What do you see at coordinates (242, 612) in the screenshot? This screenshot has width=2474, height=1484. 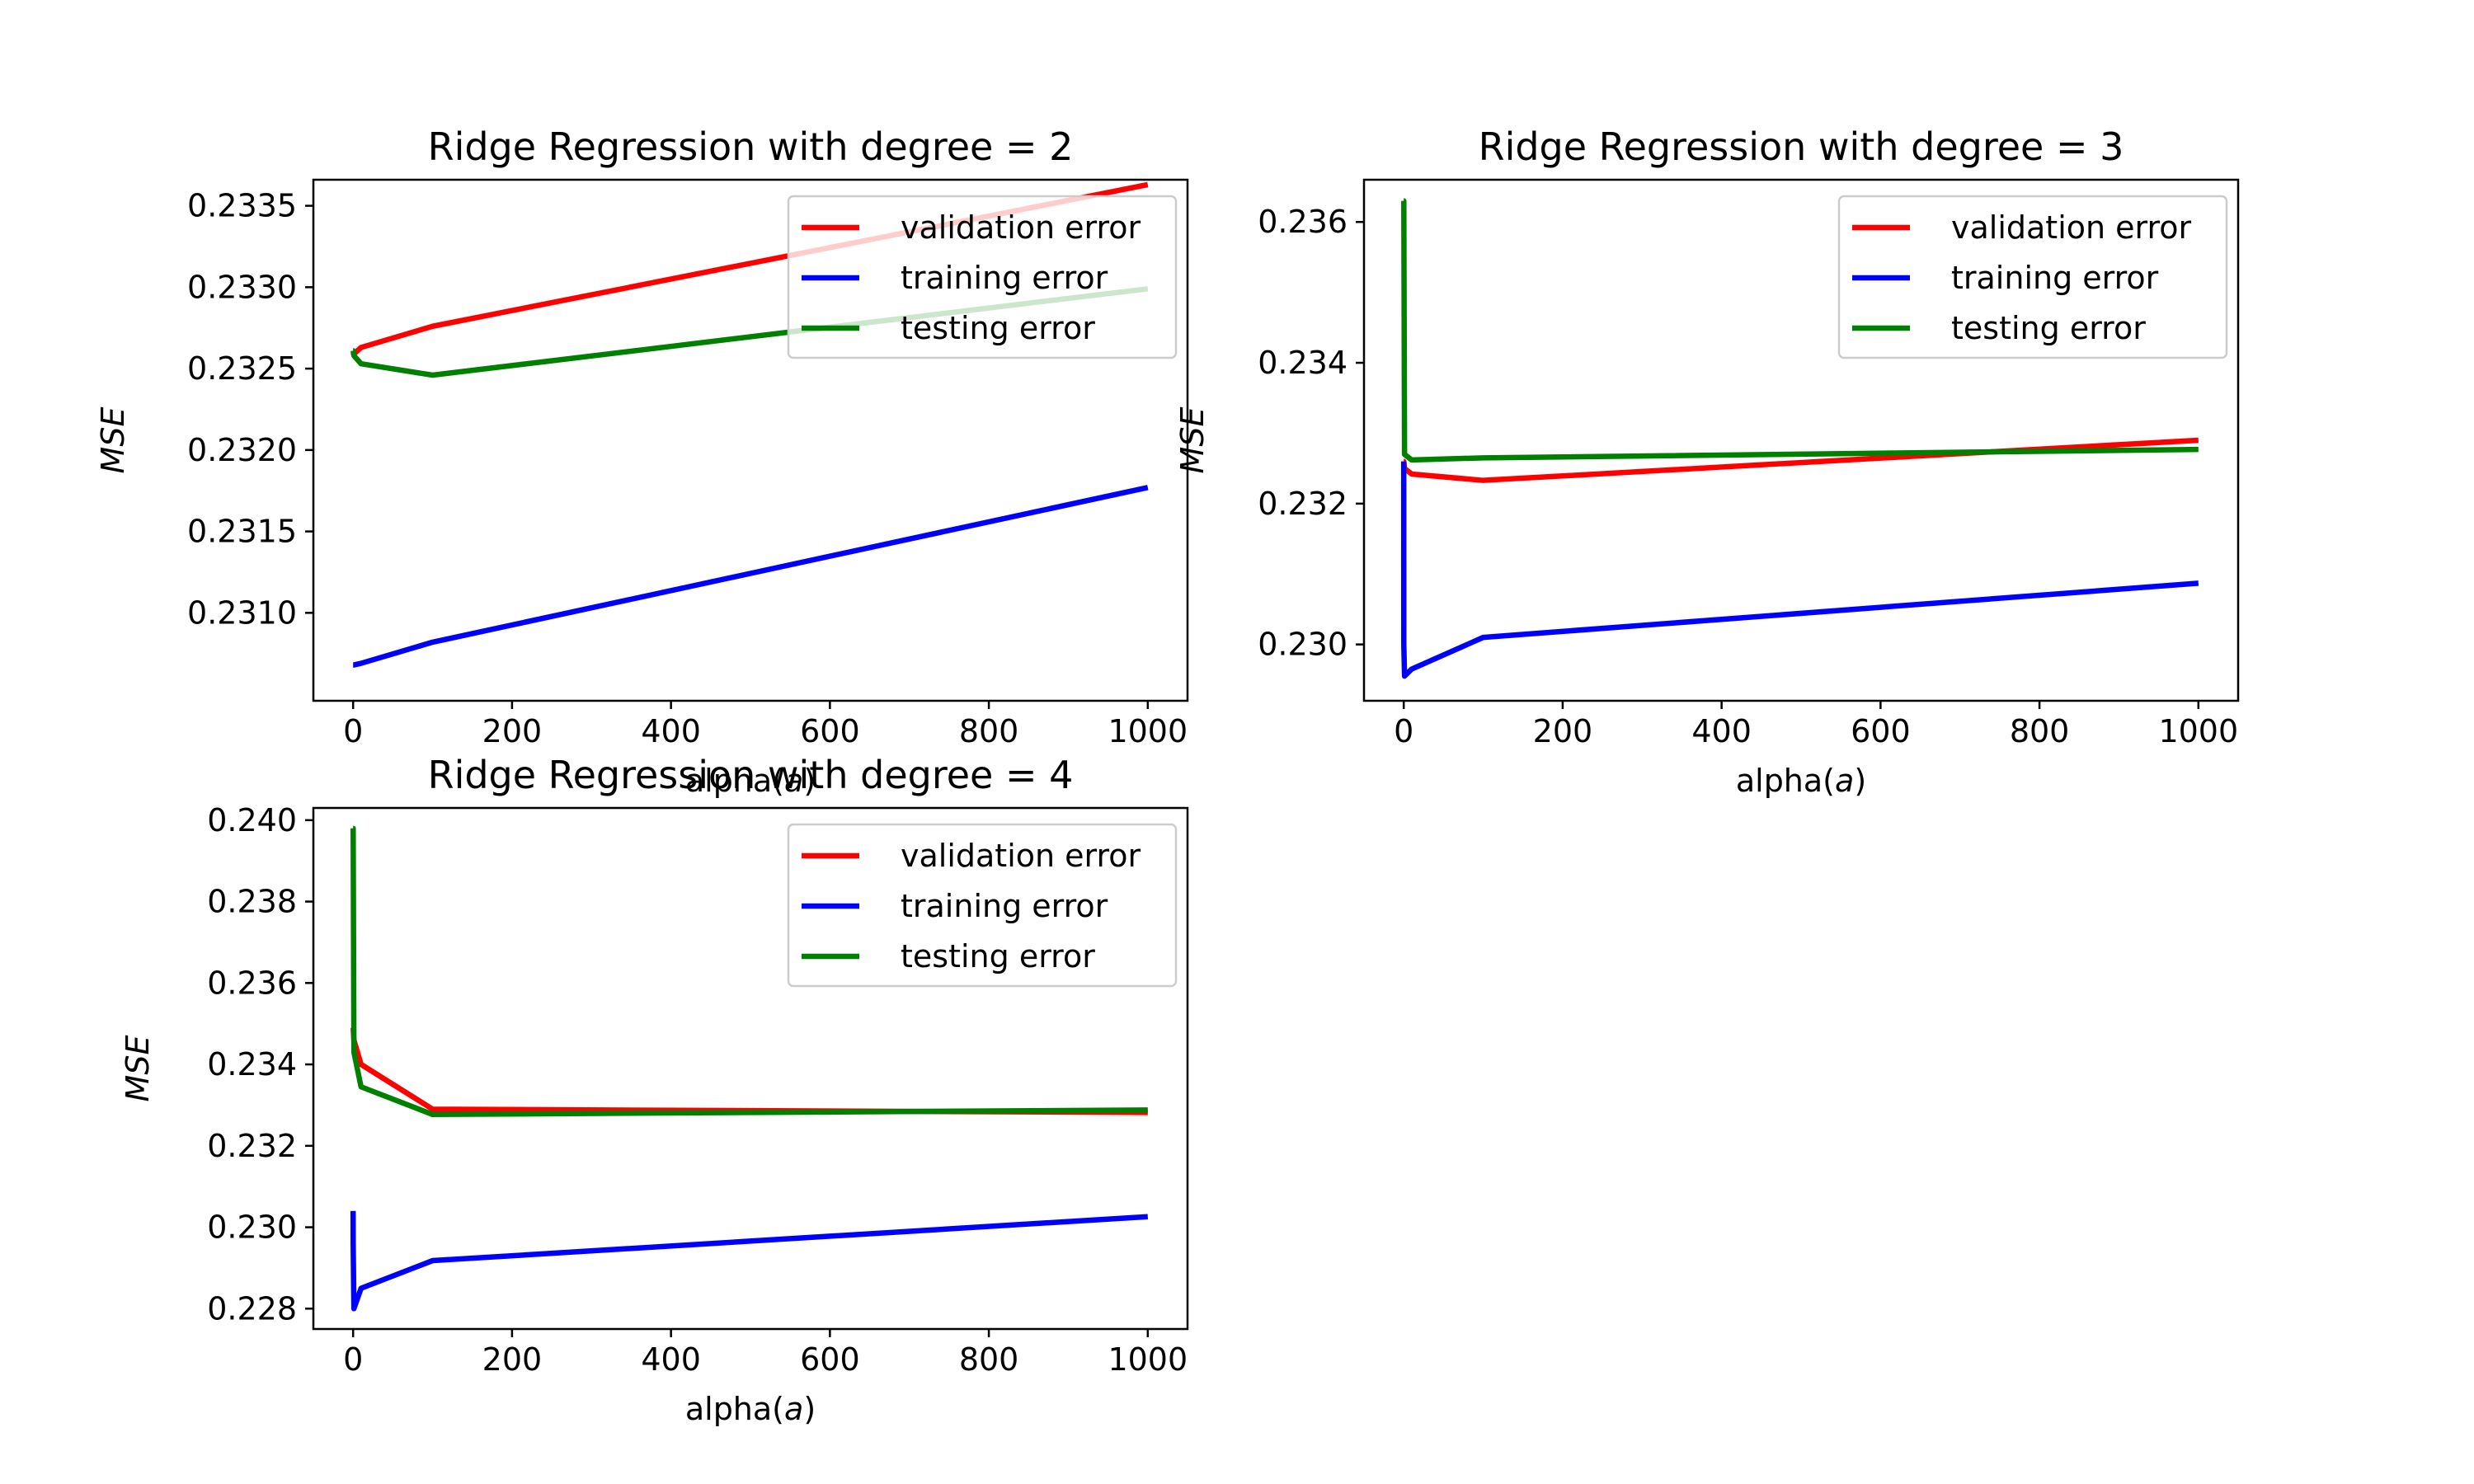 I see `y-tick-label: 0.2310` at bounding box center [242, 612].